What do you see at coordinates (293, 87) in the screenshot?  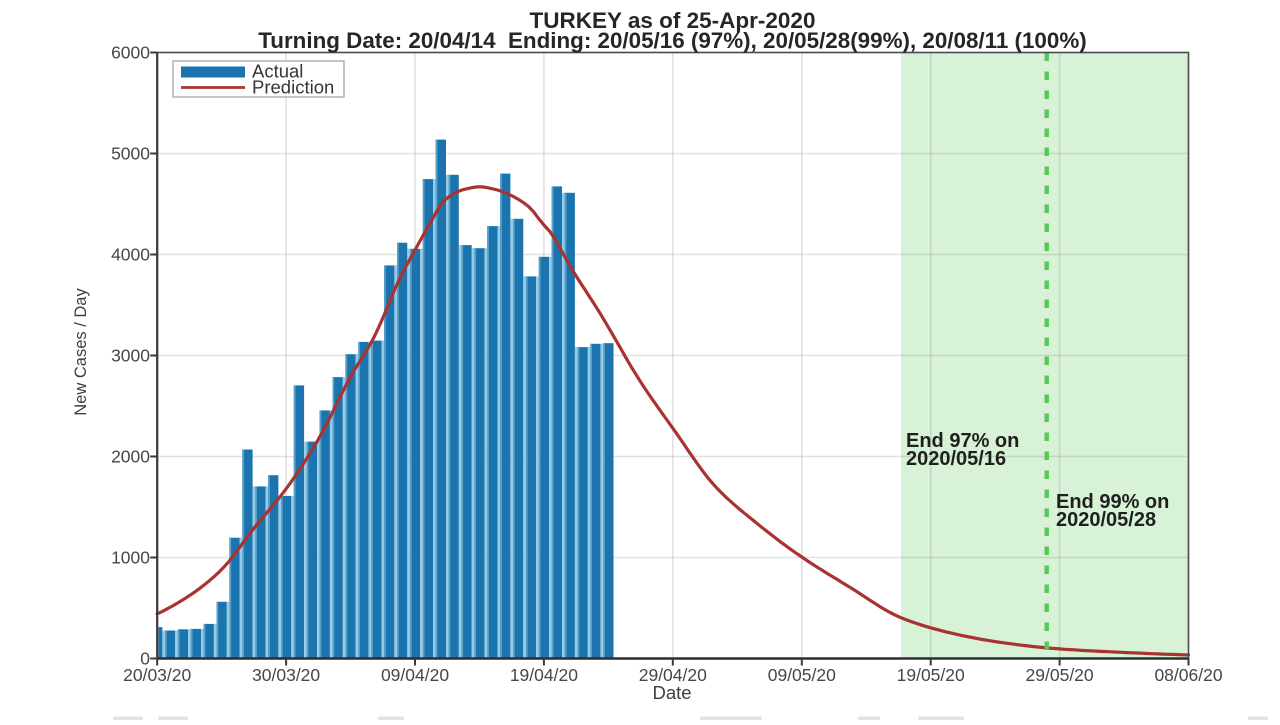 I see `svg-text: Prediction` at bounding box center [293, 87].